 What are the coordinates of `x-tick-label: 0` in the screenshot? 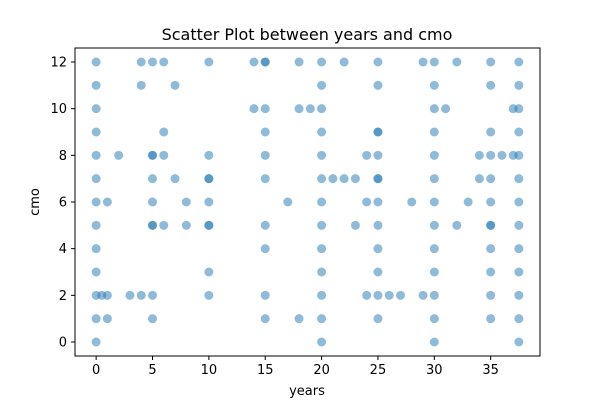 It's located at (96, 370).